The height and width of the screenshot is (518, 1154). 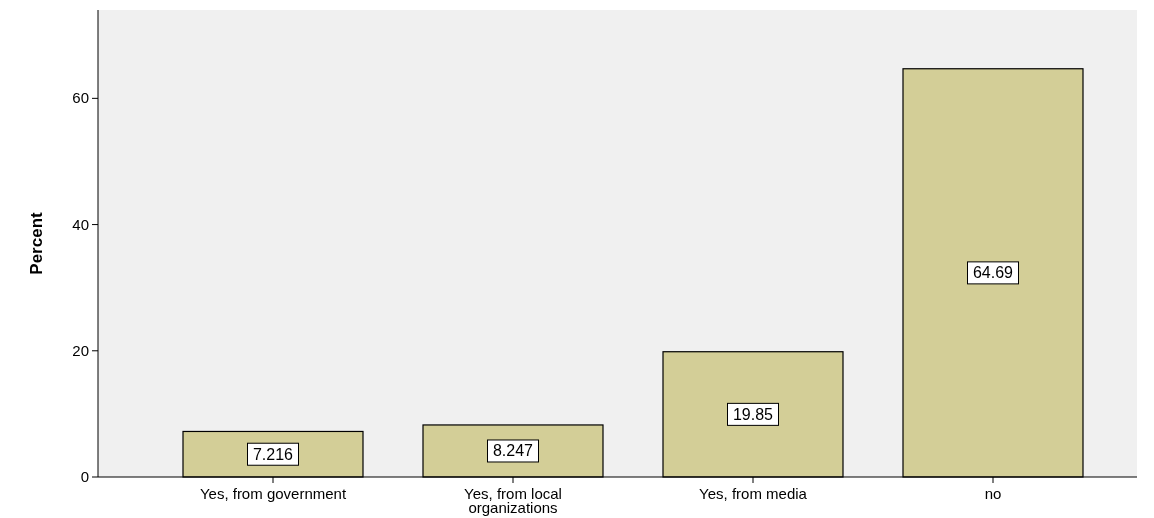 I want to click on y-axis-title: Percent, so click(x=36, y=243).